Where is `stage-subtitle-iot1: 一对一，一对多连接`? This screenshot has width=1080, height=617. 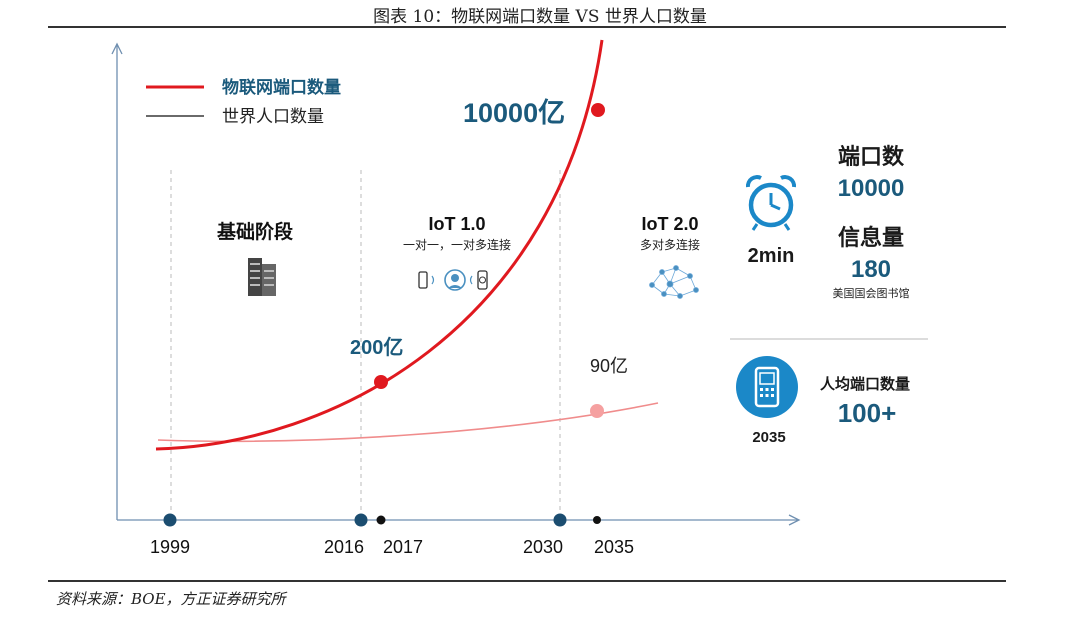 stage-subtitle-iot1: 一对一，一对多连接 is located at coordinates (457, 244).